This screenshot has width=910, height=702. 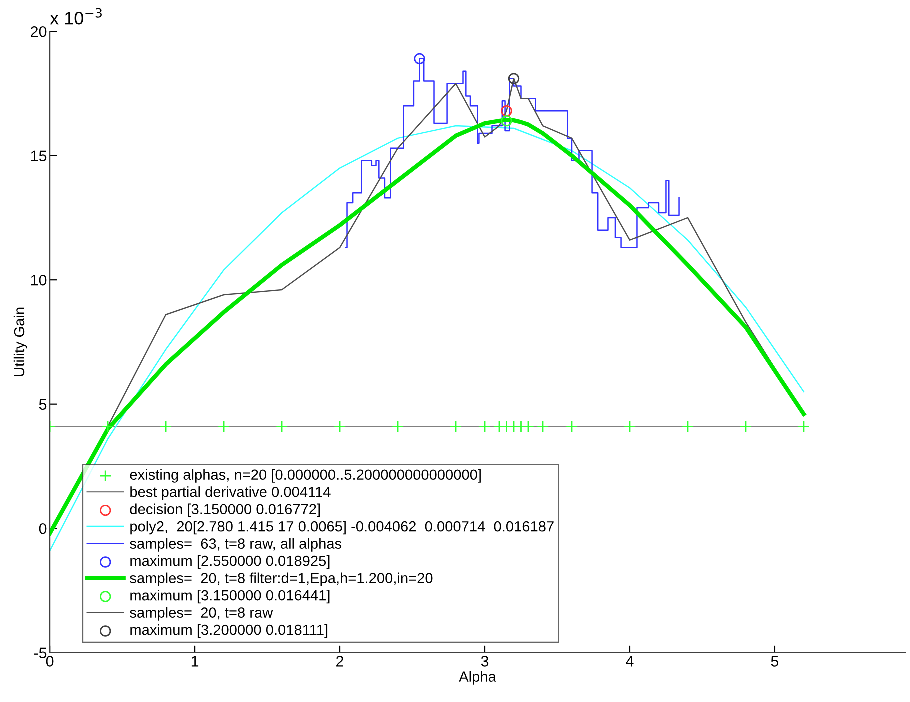 What do you see at coordinates (195, 661) in the screenshot?
I see `x-tick-label: 1` at bounding box center [195, 661].